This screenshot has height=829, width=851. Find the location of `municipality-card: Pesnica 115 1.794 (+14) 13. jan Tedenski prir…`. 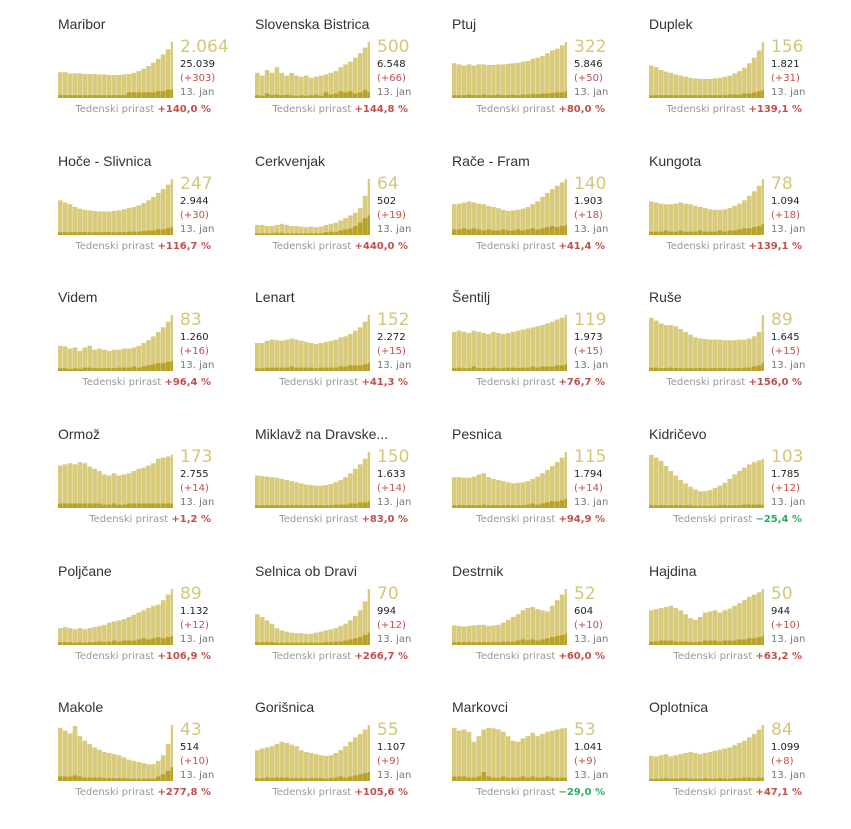

municipality-card: Pesnica 115 1.794 (+14) 13. jan Tedenski prir… is located at coordinates (549, 491).